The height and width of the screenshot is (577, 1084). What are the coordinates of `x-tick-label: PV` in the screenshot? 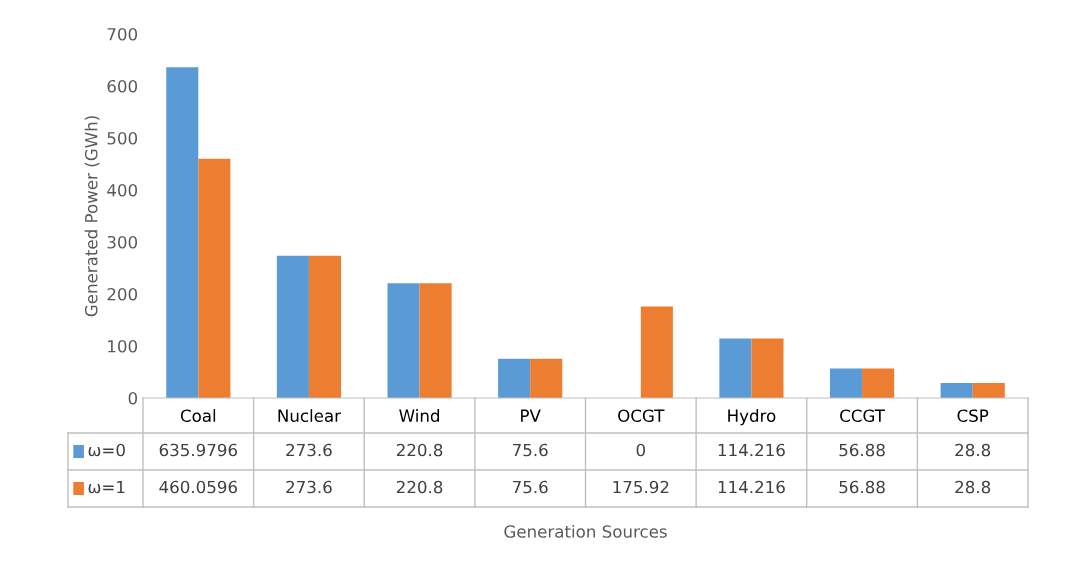 It's located at (531, 415).